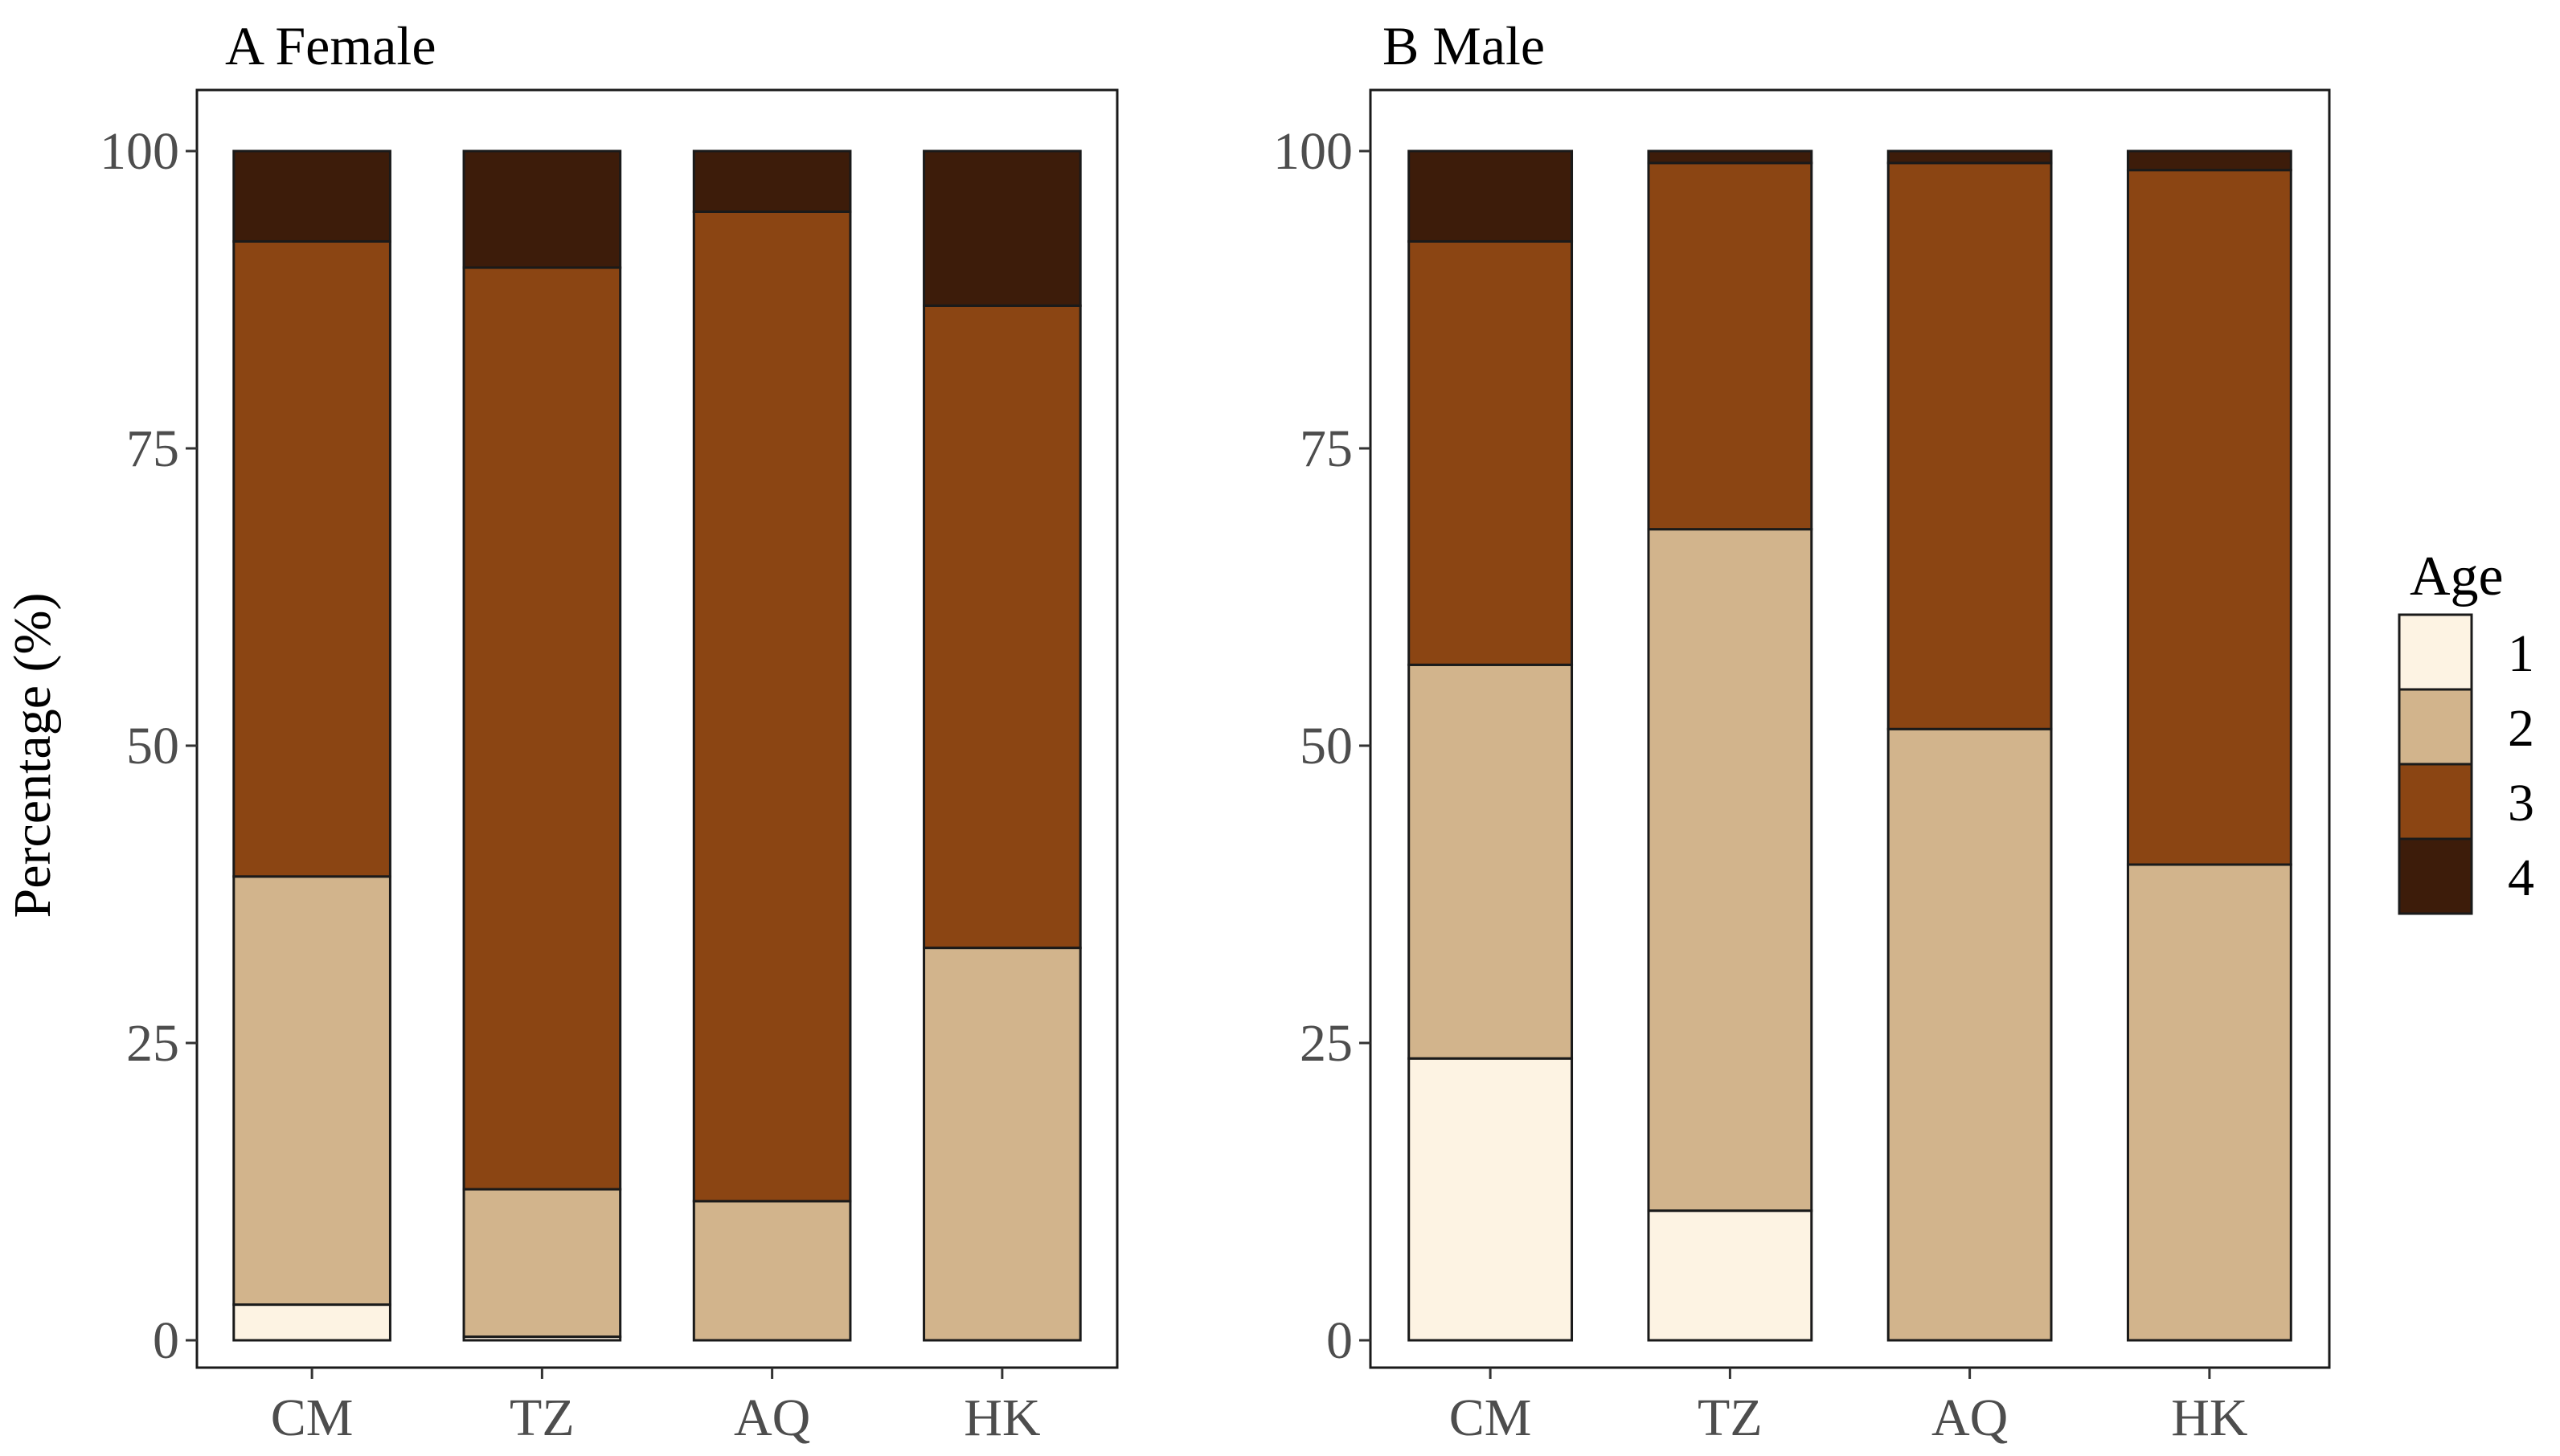 The width and height of the screenshot is (2560, 1456). I want to click on bar-segment-age-1-tz, so click(1730, 1275).